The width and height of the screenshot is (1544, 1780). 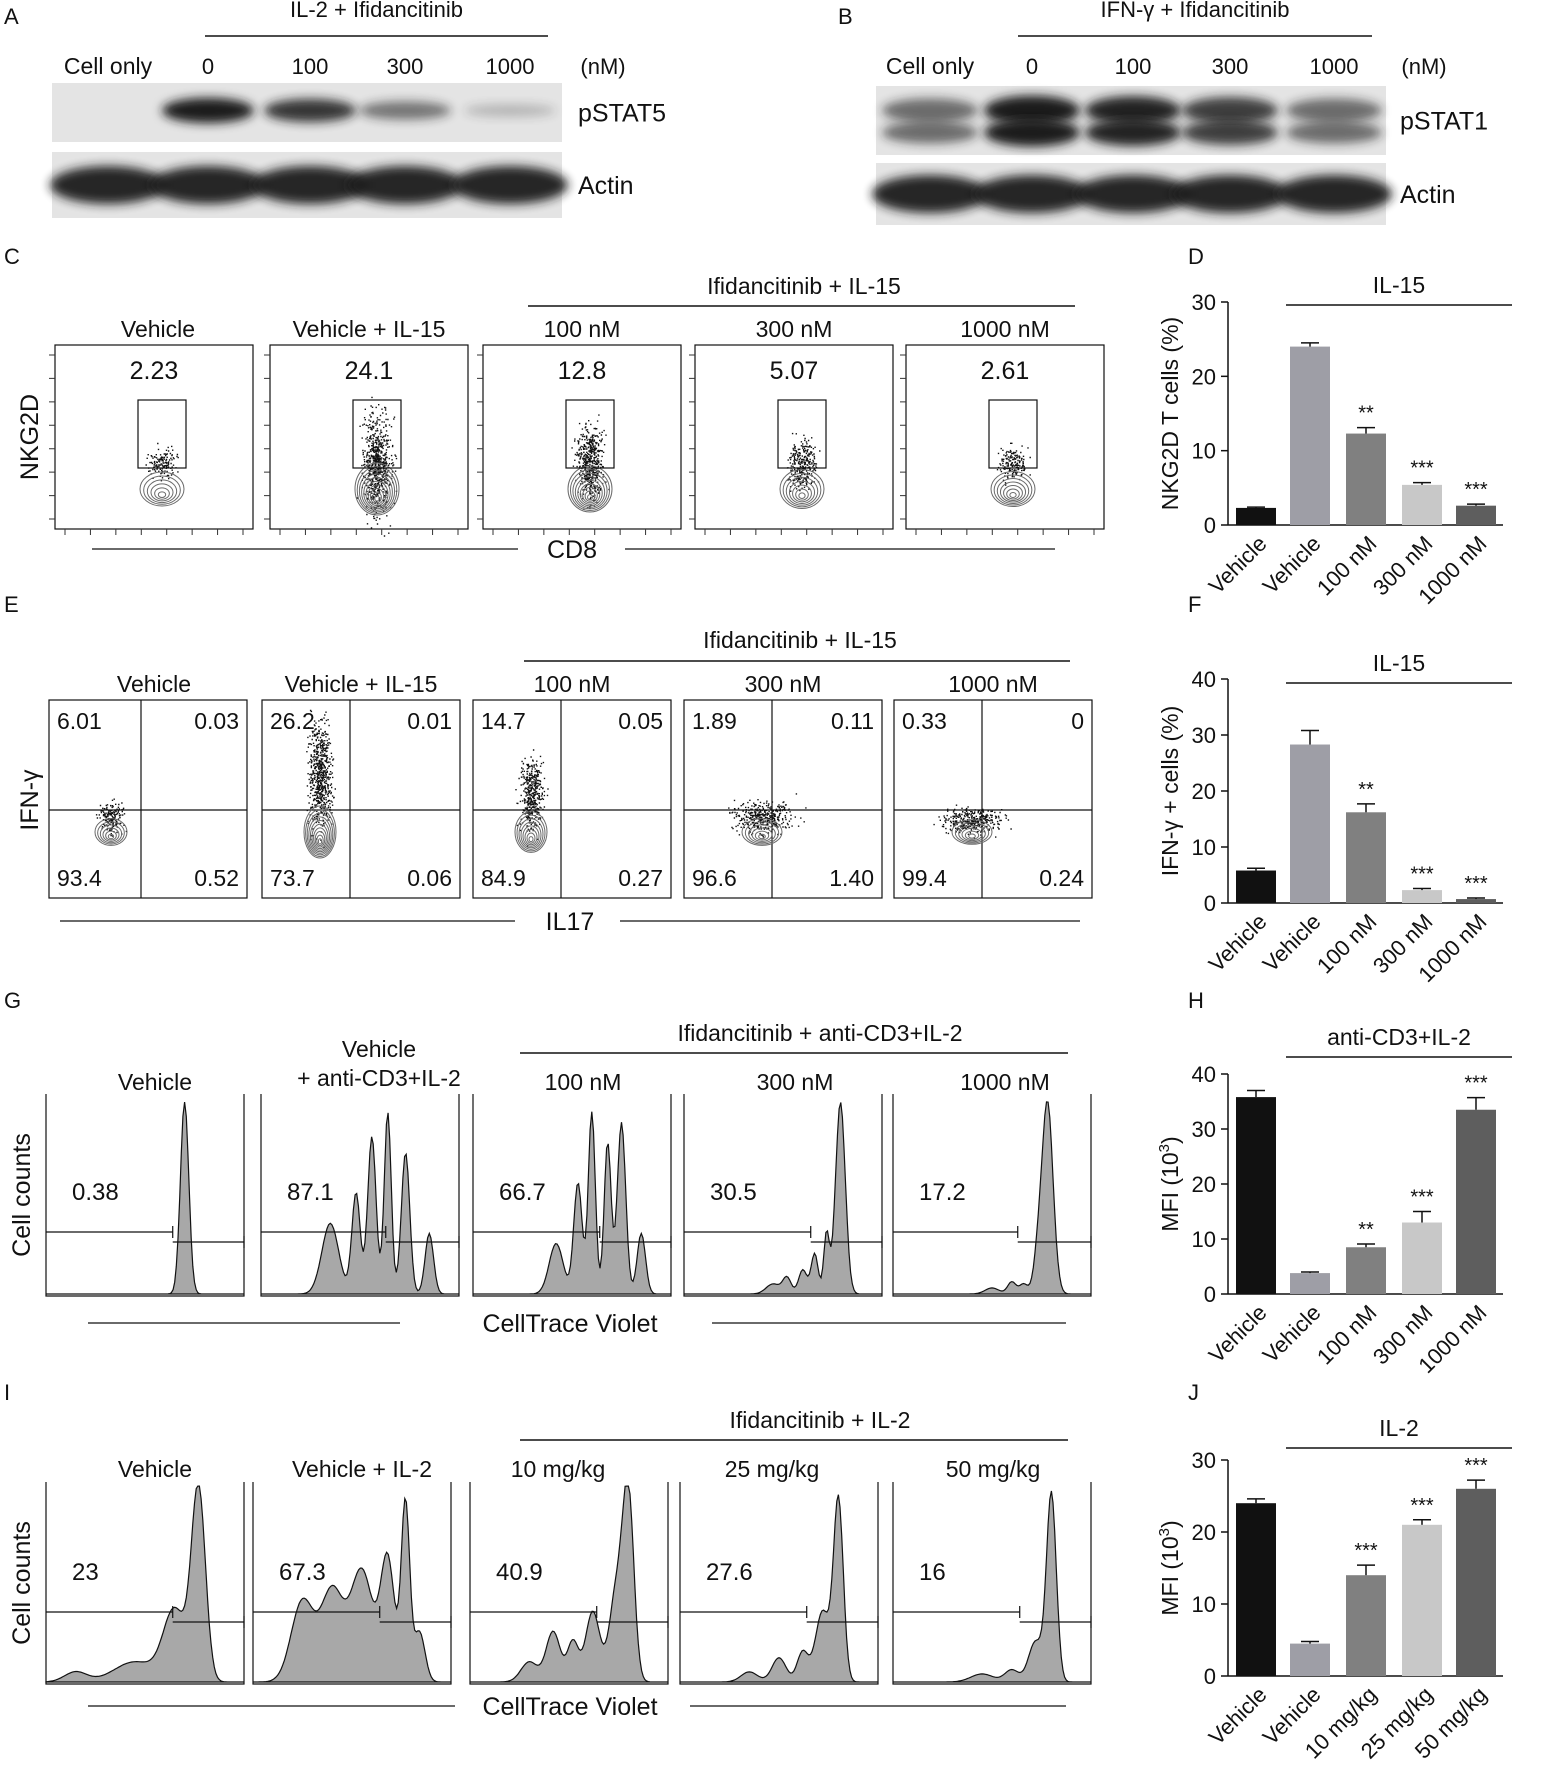 I want to click on bracket-label: IL-2, so click(x=1399, y=1428).